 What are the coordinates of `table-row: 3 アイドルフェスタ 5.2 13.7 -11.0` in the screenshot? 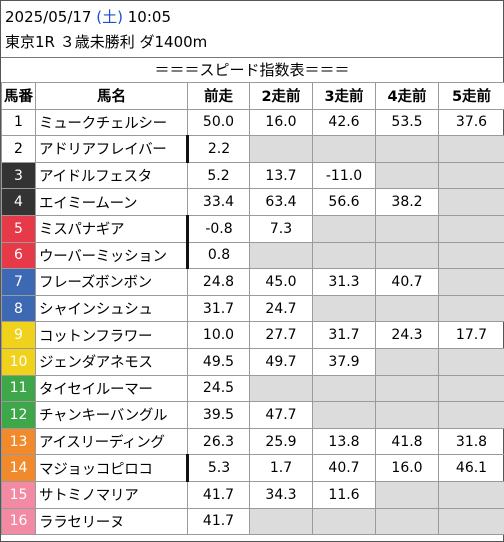 It's located at (252, 175).